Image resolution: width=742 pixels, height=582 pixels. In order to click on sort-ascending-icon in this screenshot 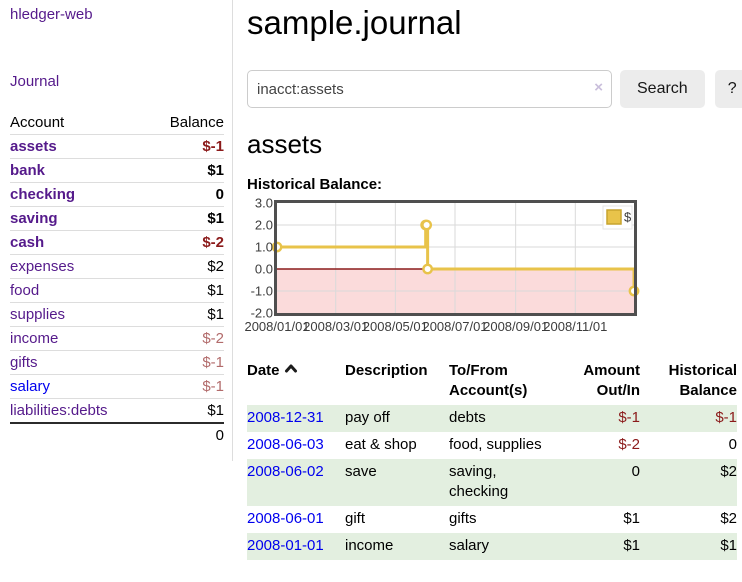, I will do `click(290, 368)`.